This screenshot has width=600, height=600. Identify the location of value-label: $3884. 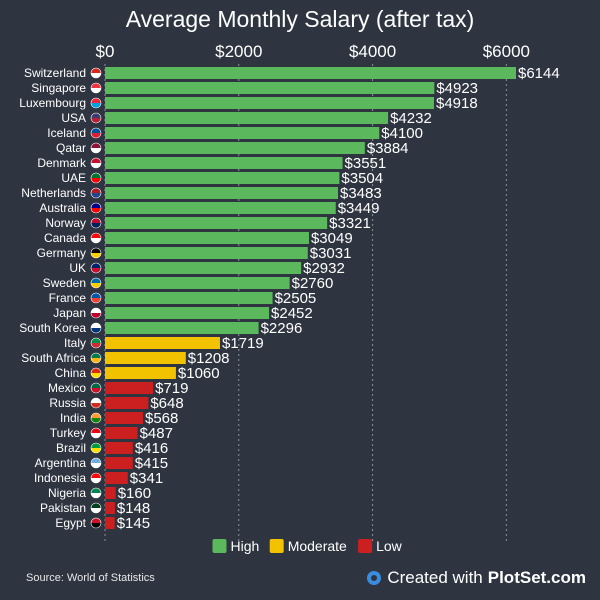
(388, 148).